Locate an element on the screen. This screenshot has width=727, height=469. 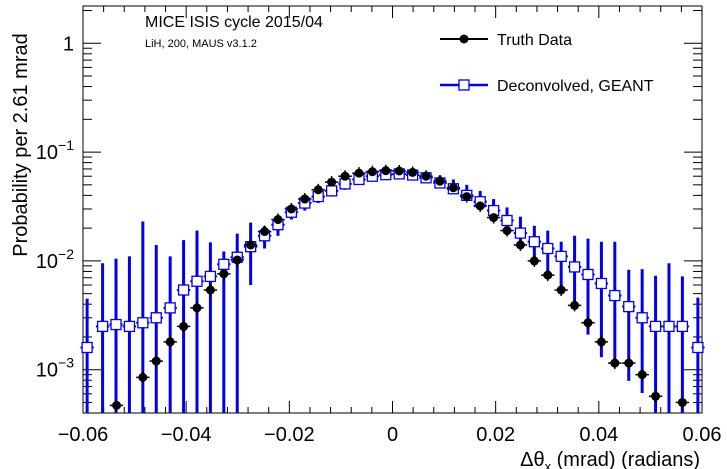
x-tick-label: −0.02 is located at coordinates (289, 435).